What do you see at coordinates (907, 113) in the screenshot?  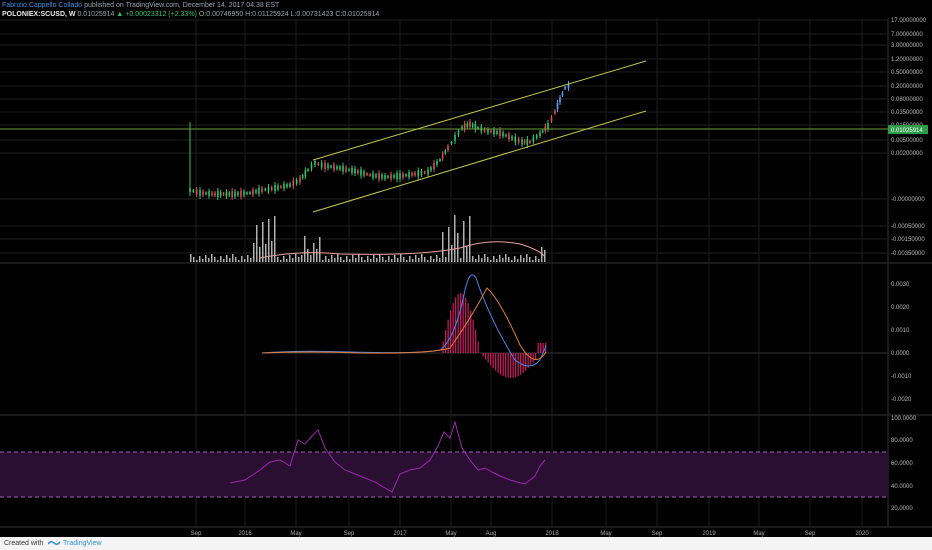 I see `price-tick-label: 0.03500000` at bounding box center [907, 113].